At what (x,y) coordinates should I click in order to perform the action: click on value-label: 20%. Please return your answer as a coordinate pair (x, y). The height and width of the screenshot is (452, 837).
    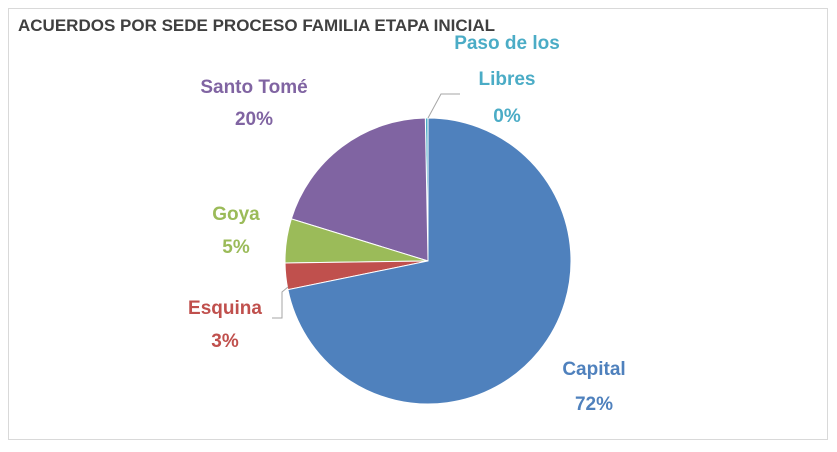
    Looking at the image, I should click on (254, 119).